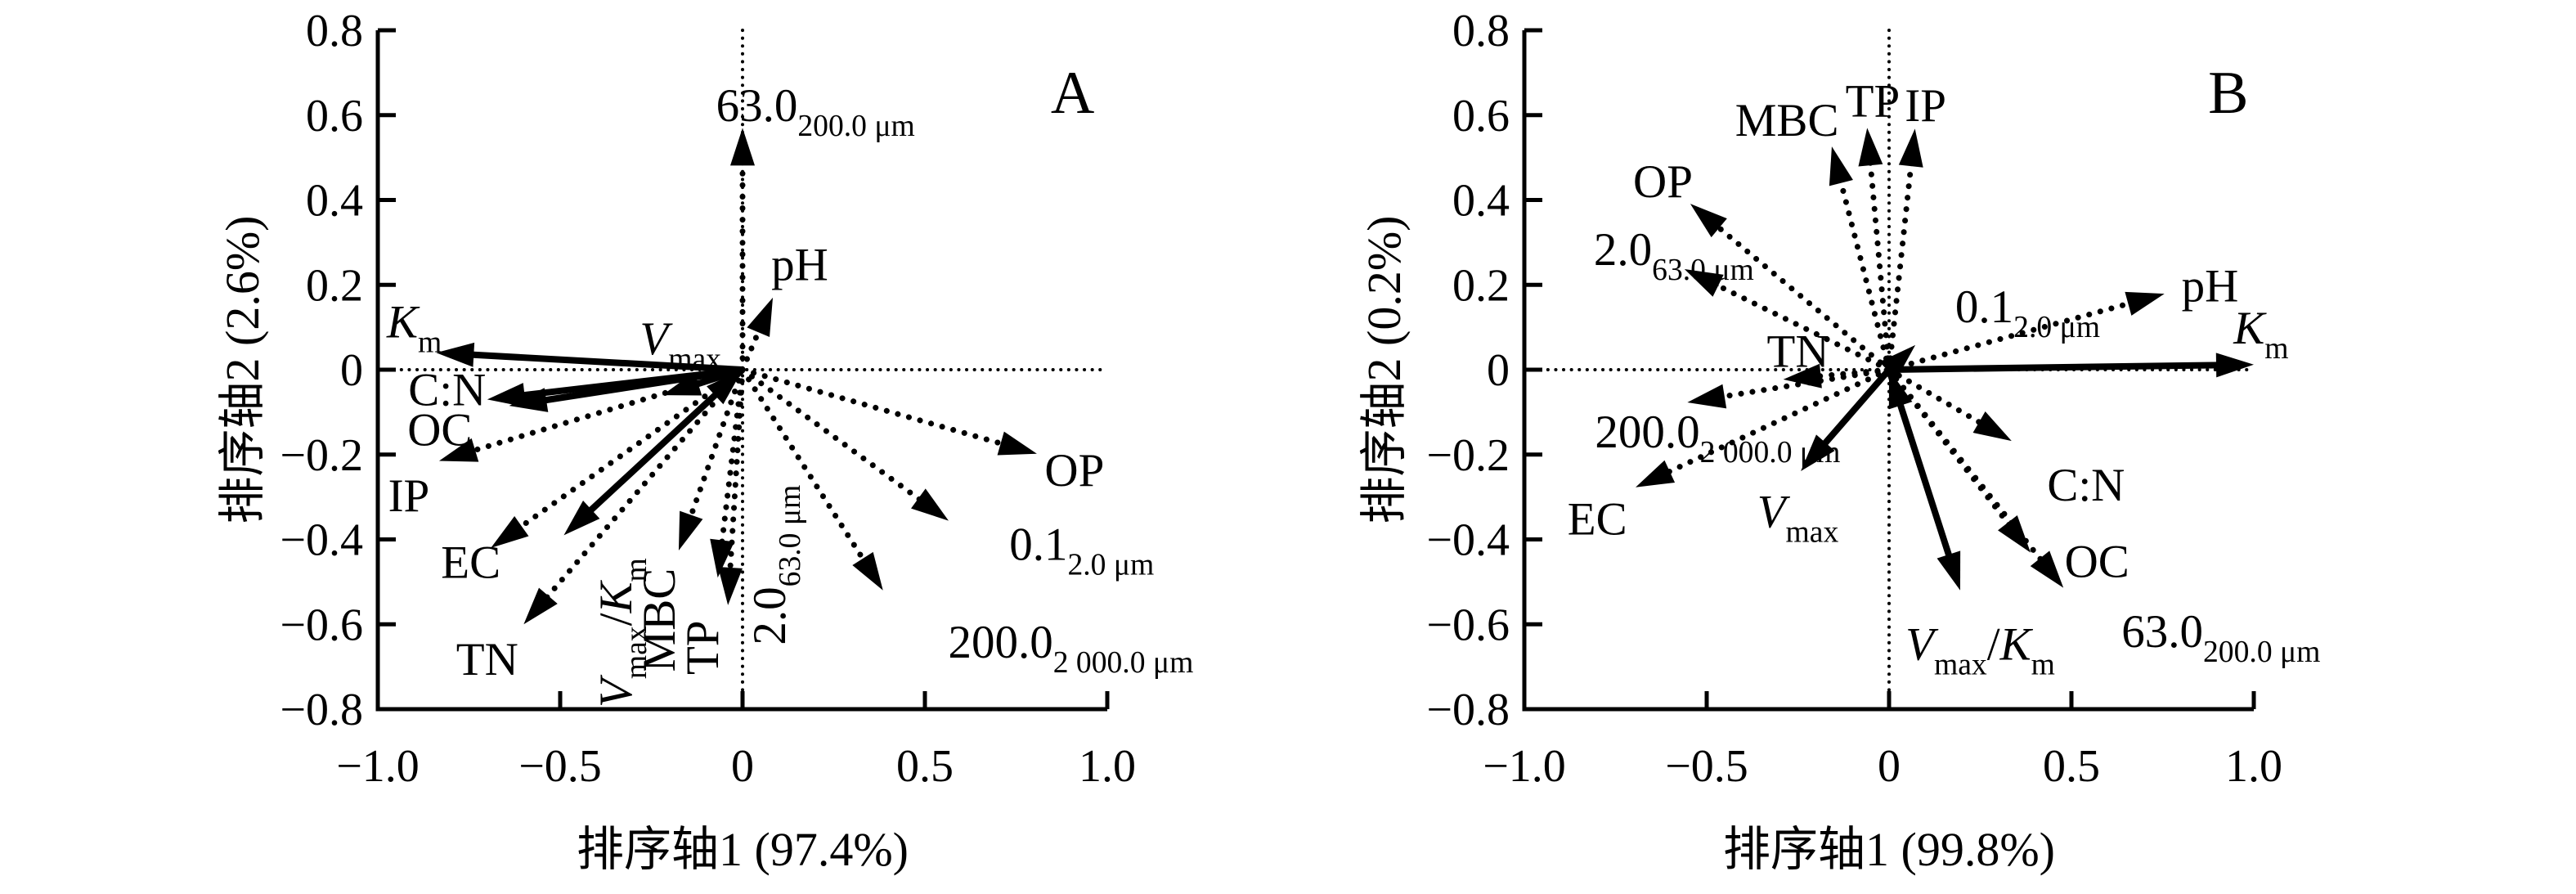 Image resolution: width=2576 pixels, height=894 pixels. What do you see at coordinates (1707, 396) in the screenshot?
I see `arrow-head-200.0-2000.0um` at bounding box center [1707, 396].